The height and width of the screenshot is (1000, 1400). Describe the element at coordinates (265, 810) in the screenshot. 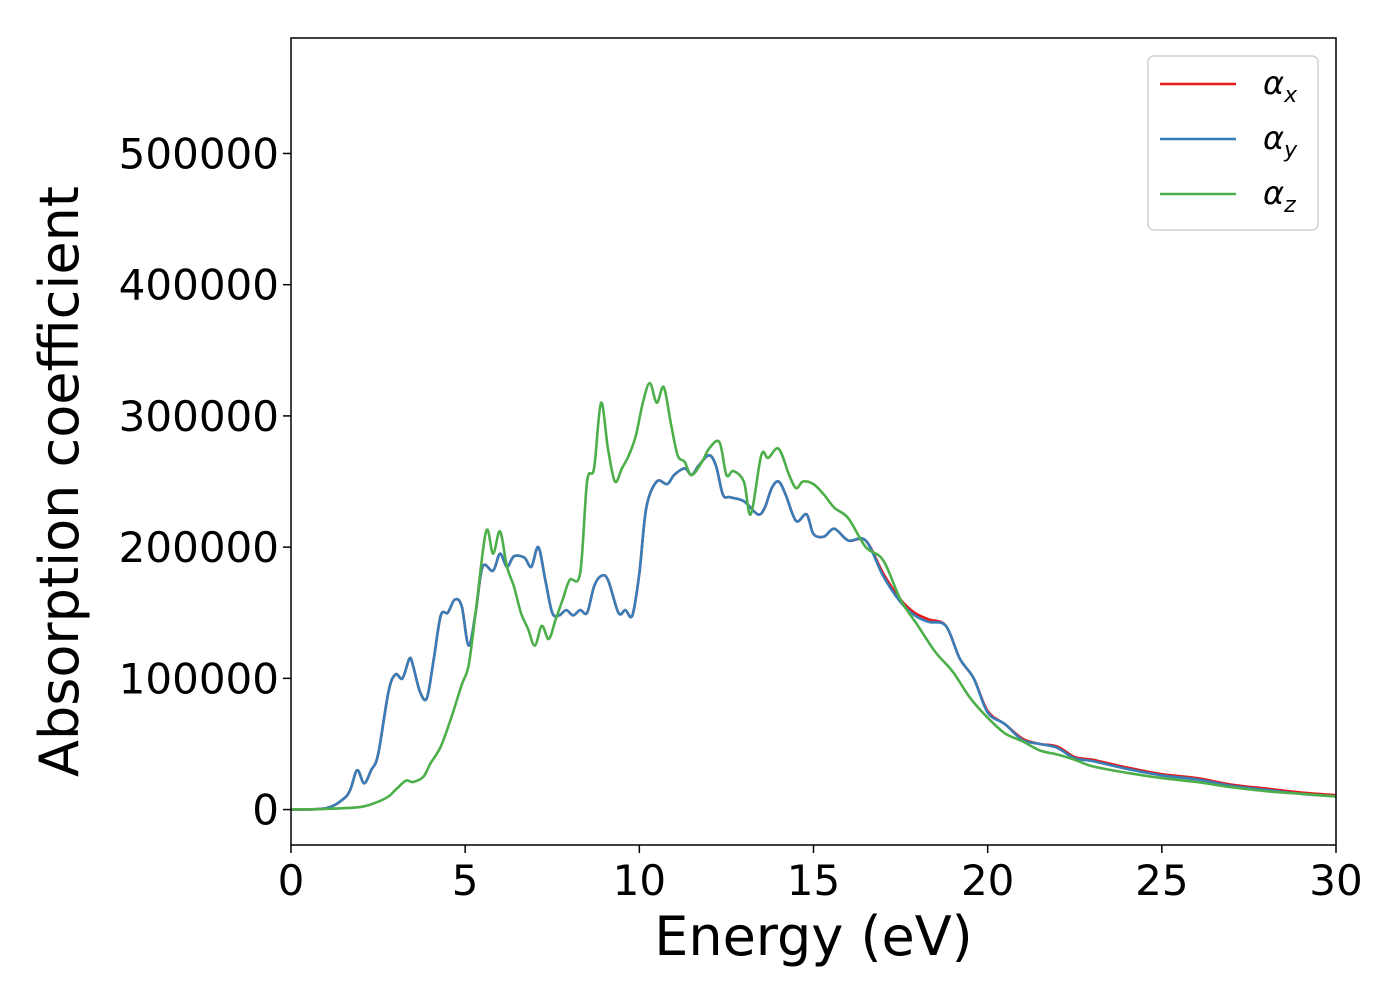

I see `y-tick-label: 0` at that location.